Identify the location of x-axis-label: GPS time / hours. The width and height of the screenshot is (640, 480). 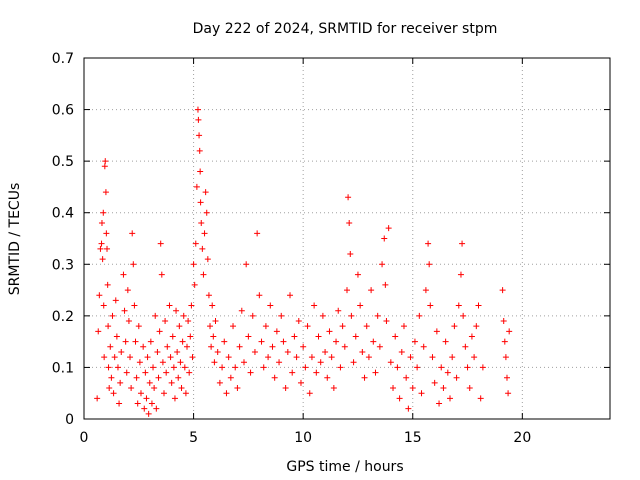
(344, 467).